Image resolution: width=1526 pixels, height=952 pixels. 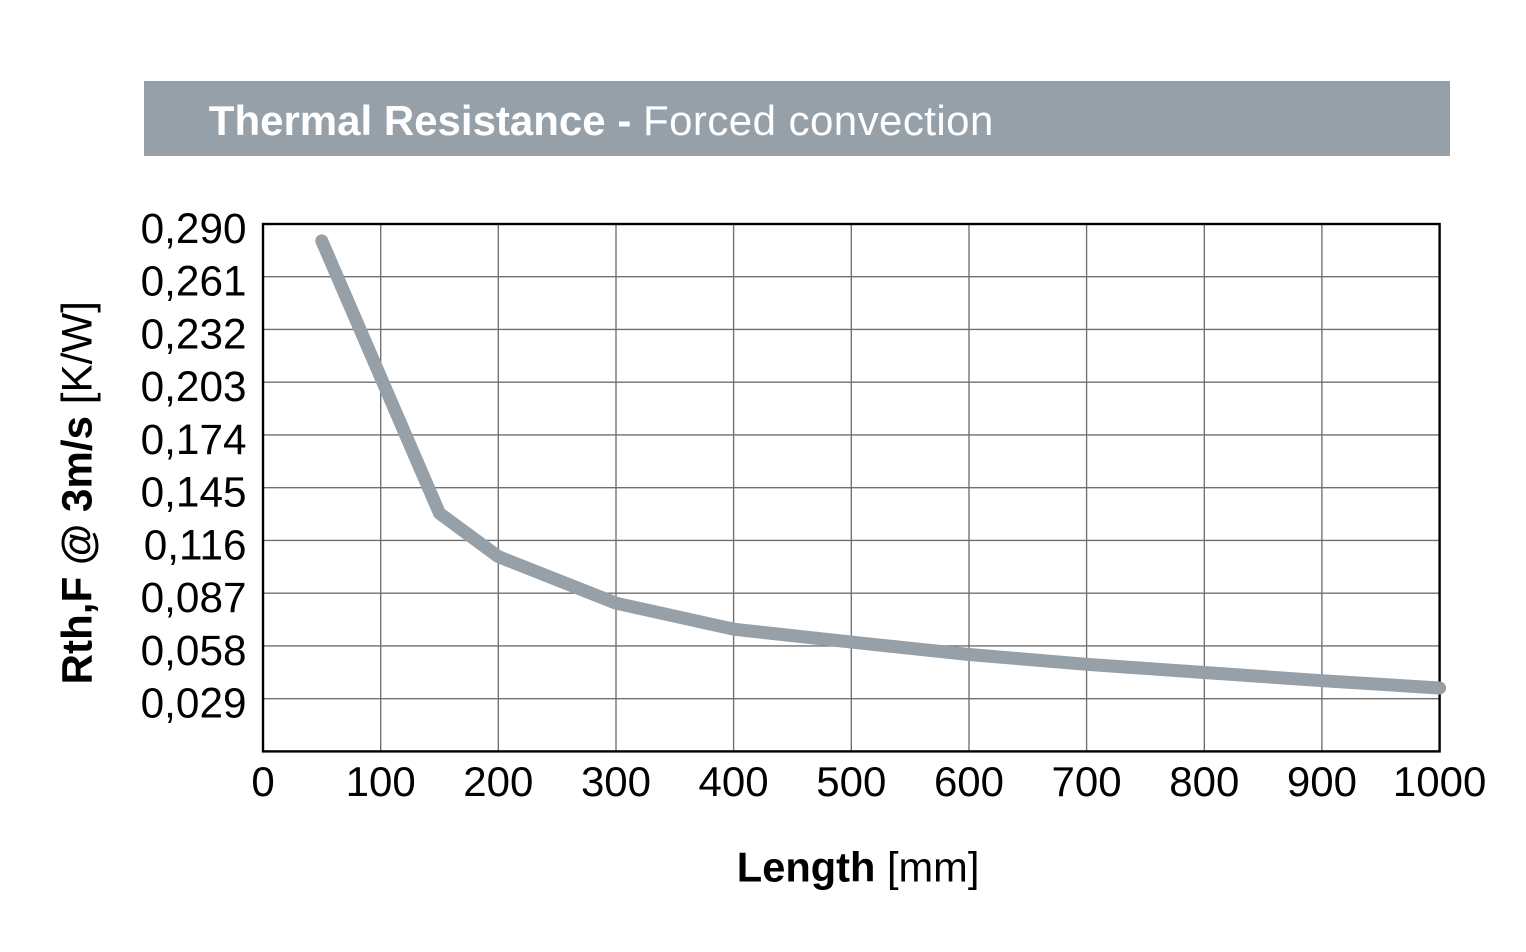 I want to click on svg-text: 200, so click(x=498, y=781).